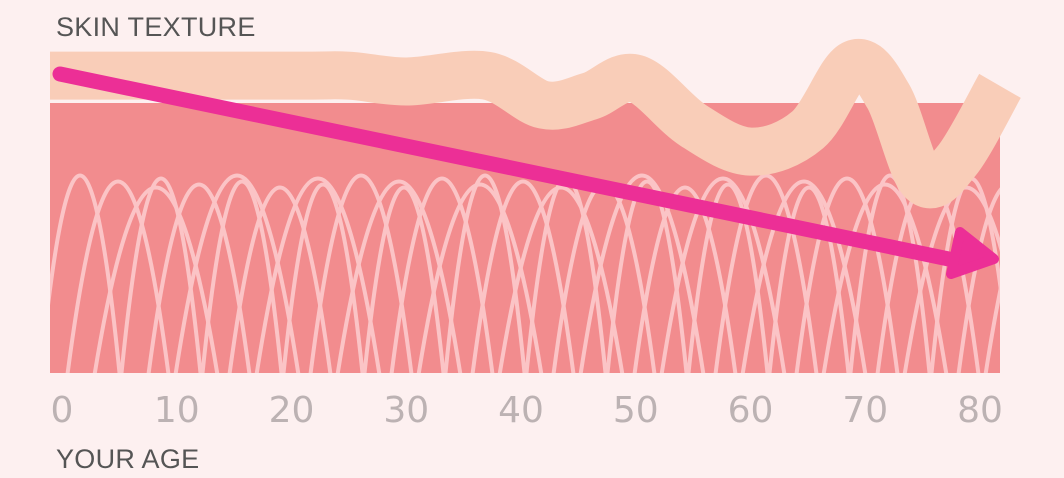  What do you see at coordinates (521, 410) in the screenshot?
I see `x-tick-label: 40` at bounding box center [521, 410].